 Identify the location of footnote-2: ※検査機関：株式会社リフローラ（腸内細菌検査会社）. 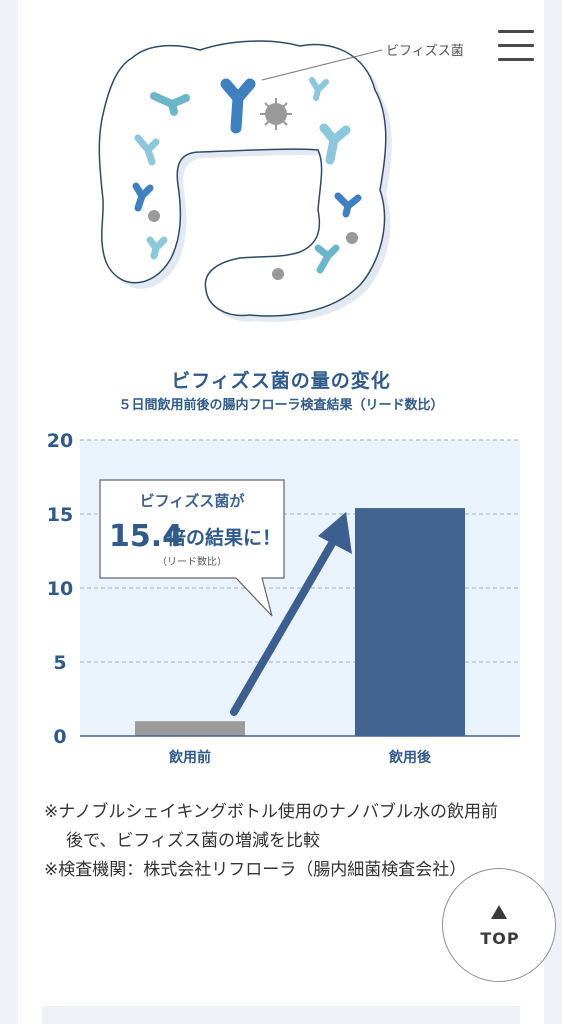
(255, 870).